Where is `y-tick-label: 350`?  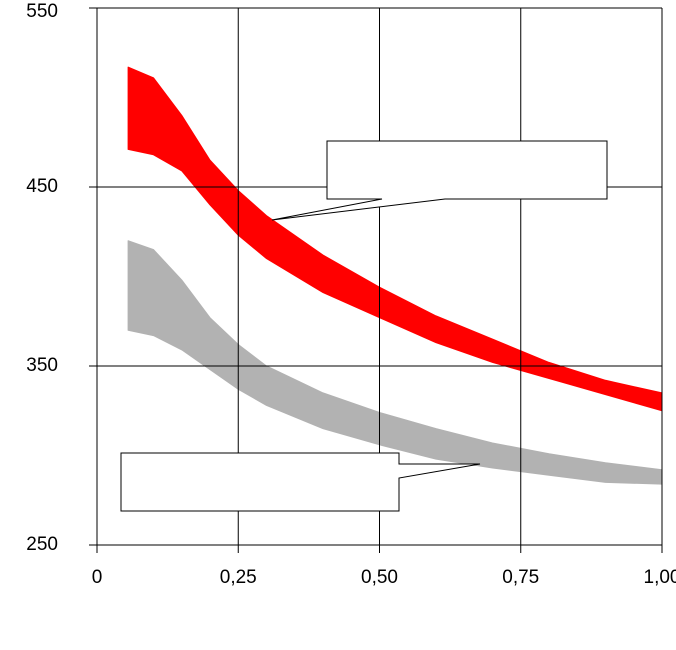
y-tick-label: 350 is located at coordinates (42, 365).